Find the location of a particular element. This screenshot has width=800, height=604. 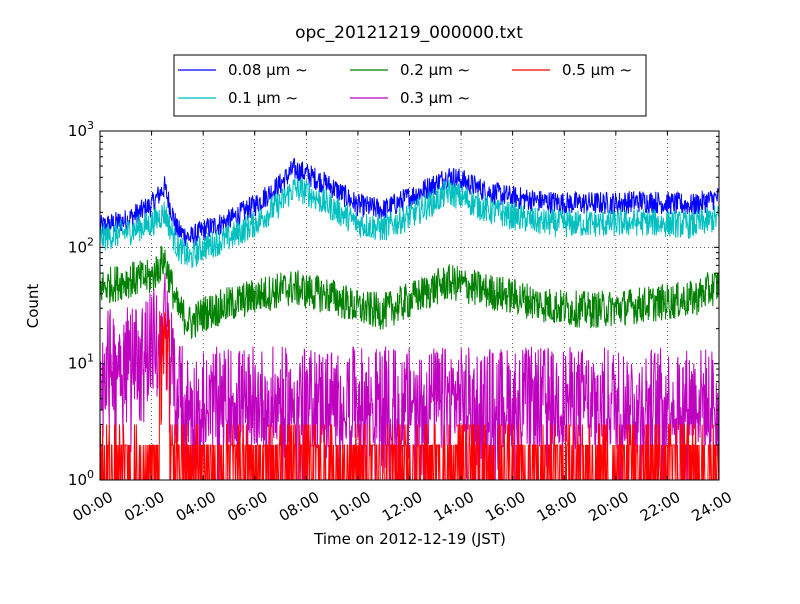

x-tick-label: 08:00 is located at coordinates (299, 506).